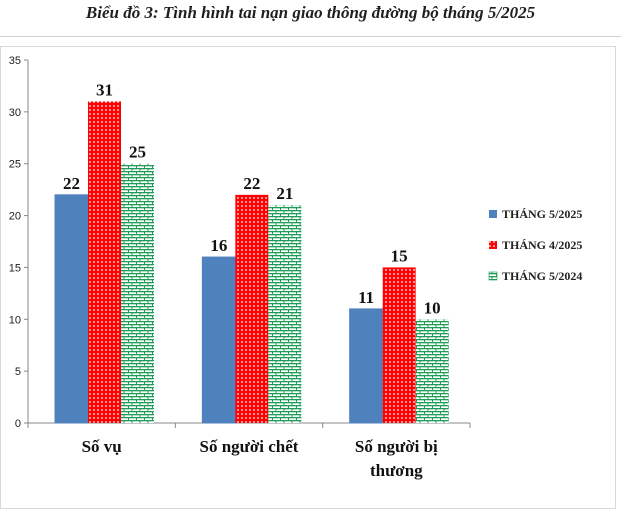  What do you see at coordinates (310, 36) in the screenshot?
I see `title-divider` at bounding box center [310, 36].